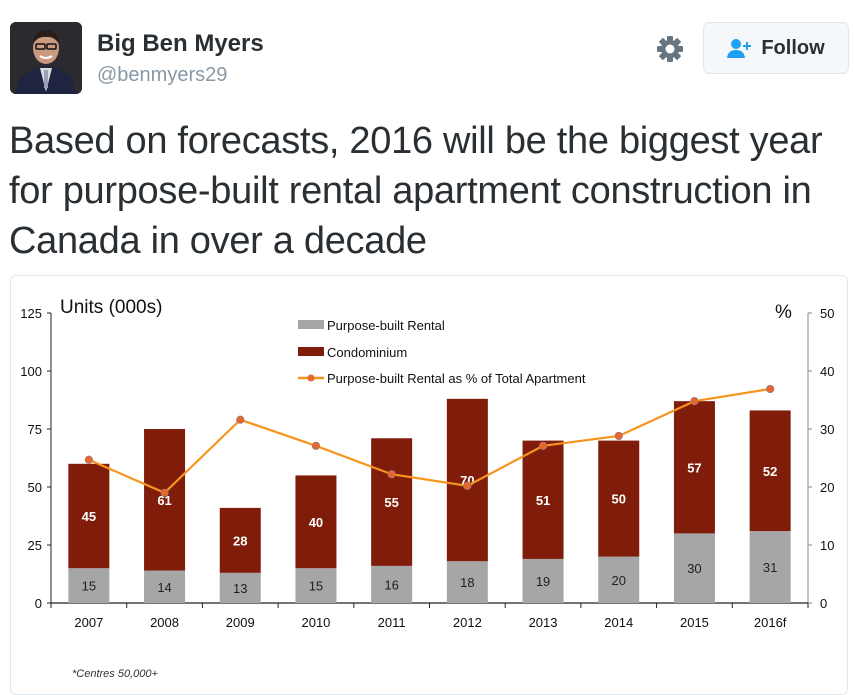 The width and height of the screenshot is (855, 695). Describe the element at coordinates (827, 429) in the screenshot. I see `y2-tick-label: 30` at that location.